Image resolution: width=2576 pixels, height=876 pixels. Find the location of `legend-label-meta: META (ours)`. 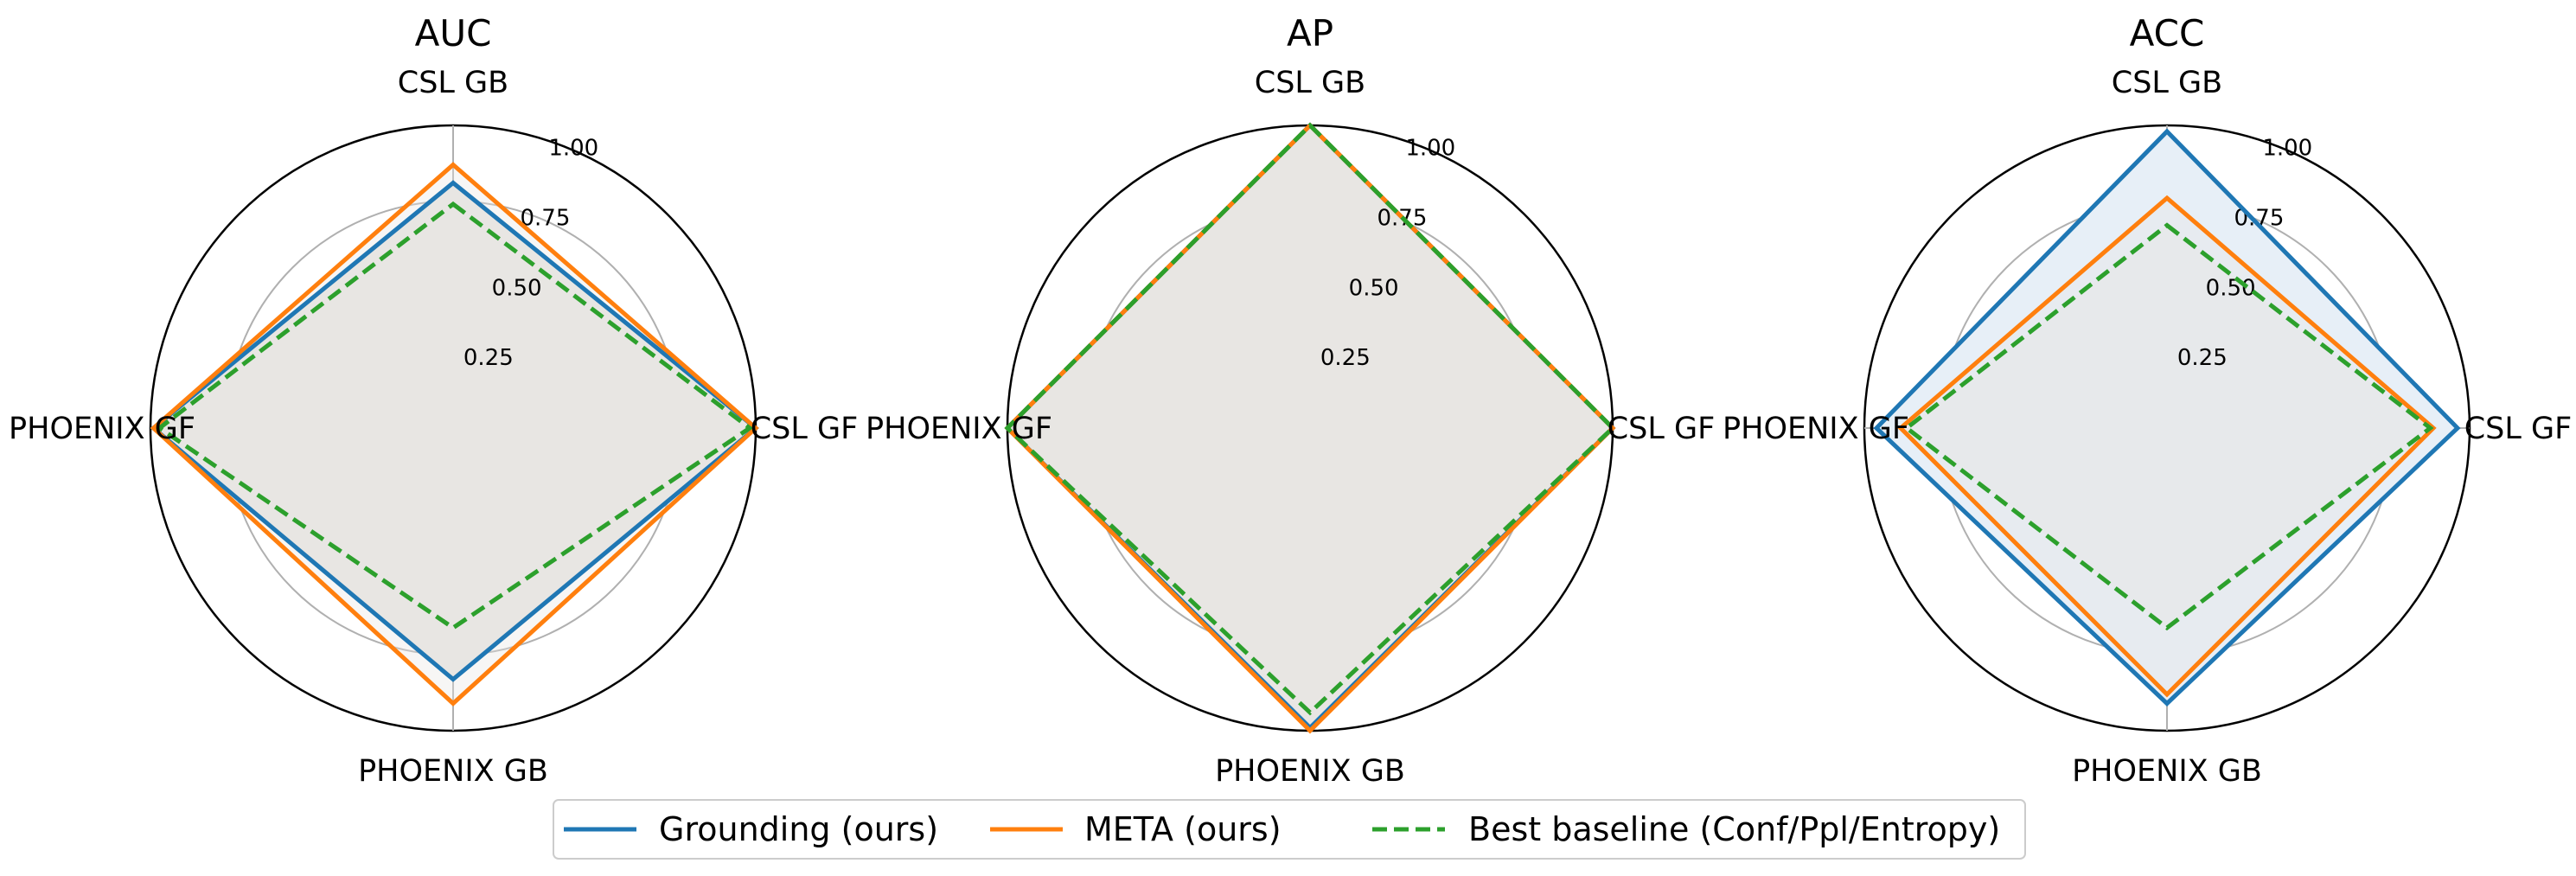

legend-label-meta: META (ours) is located at coordinates (1183, 829).